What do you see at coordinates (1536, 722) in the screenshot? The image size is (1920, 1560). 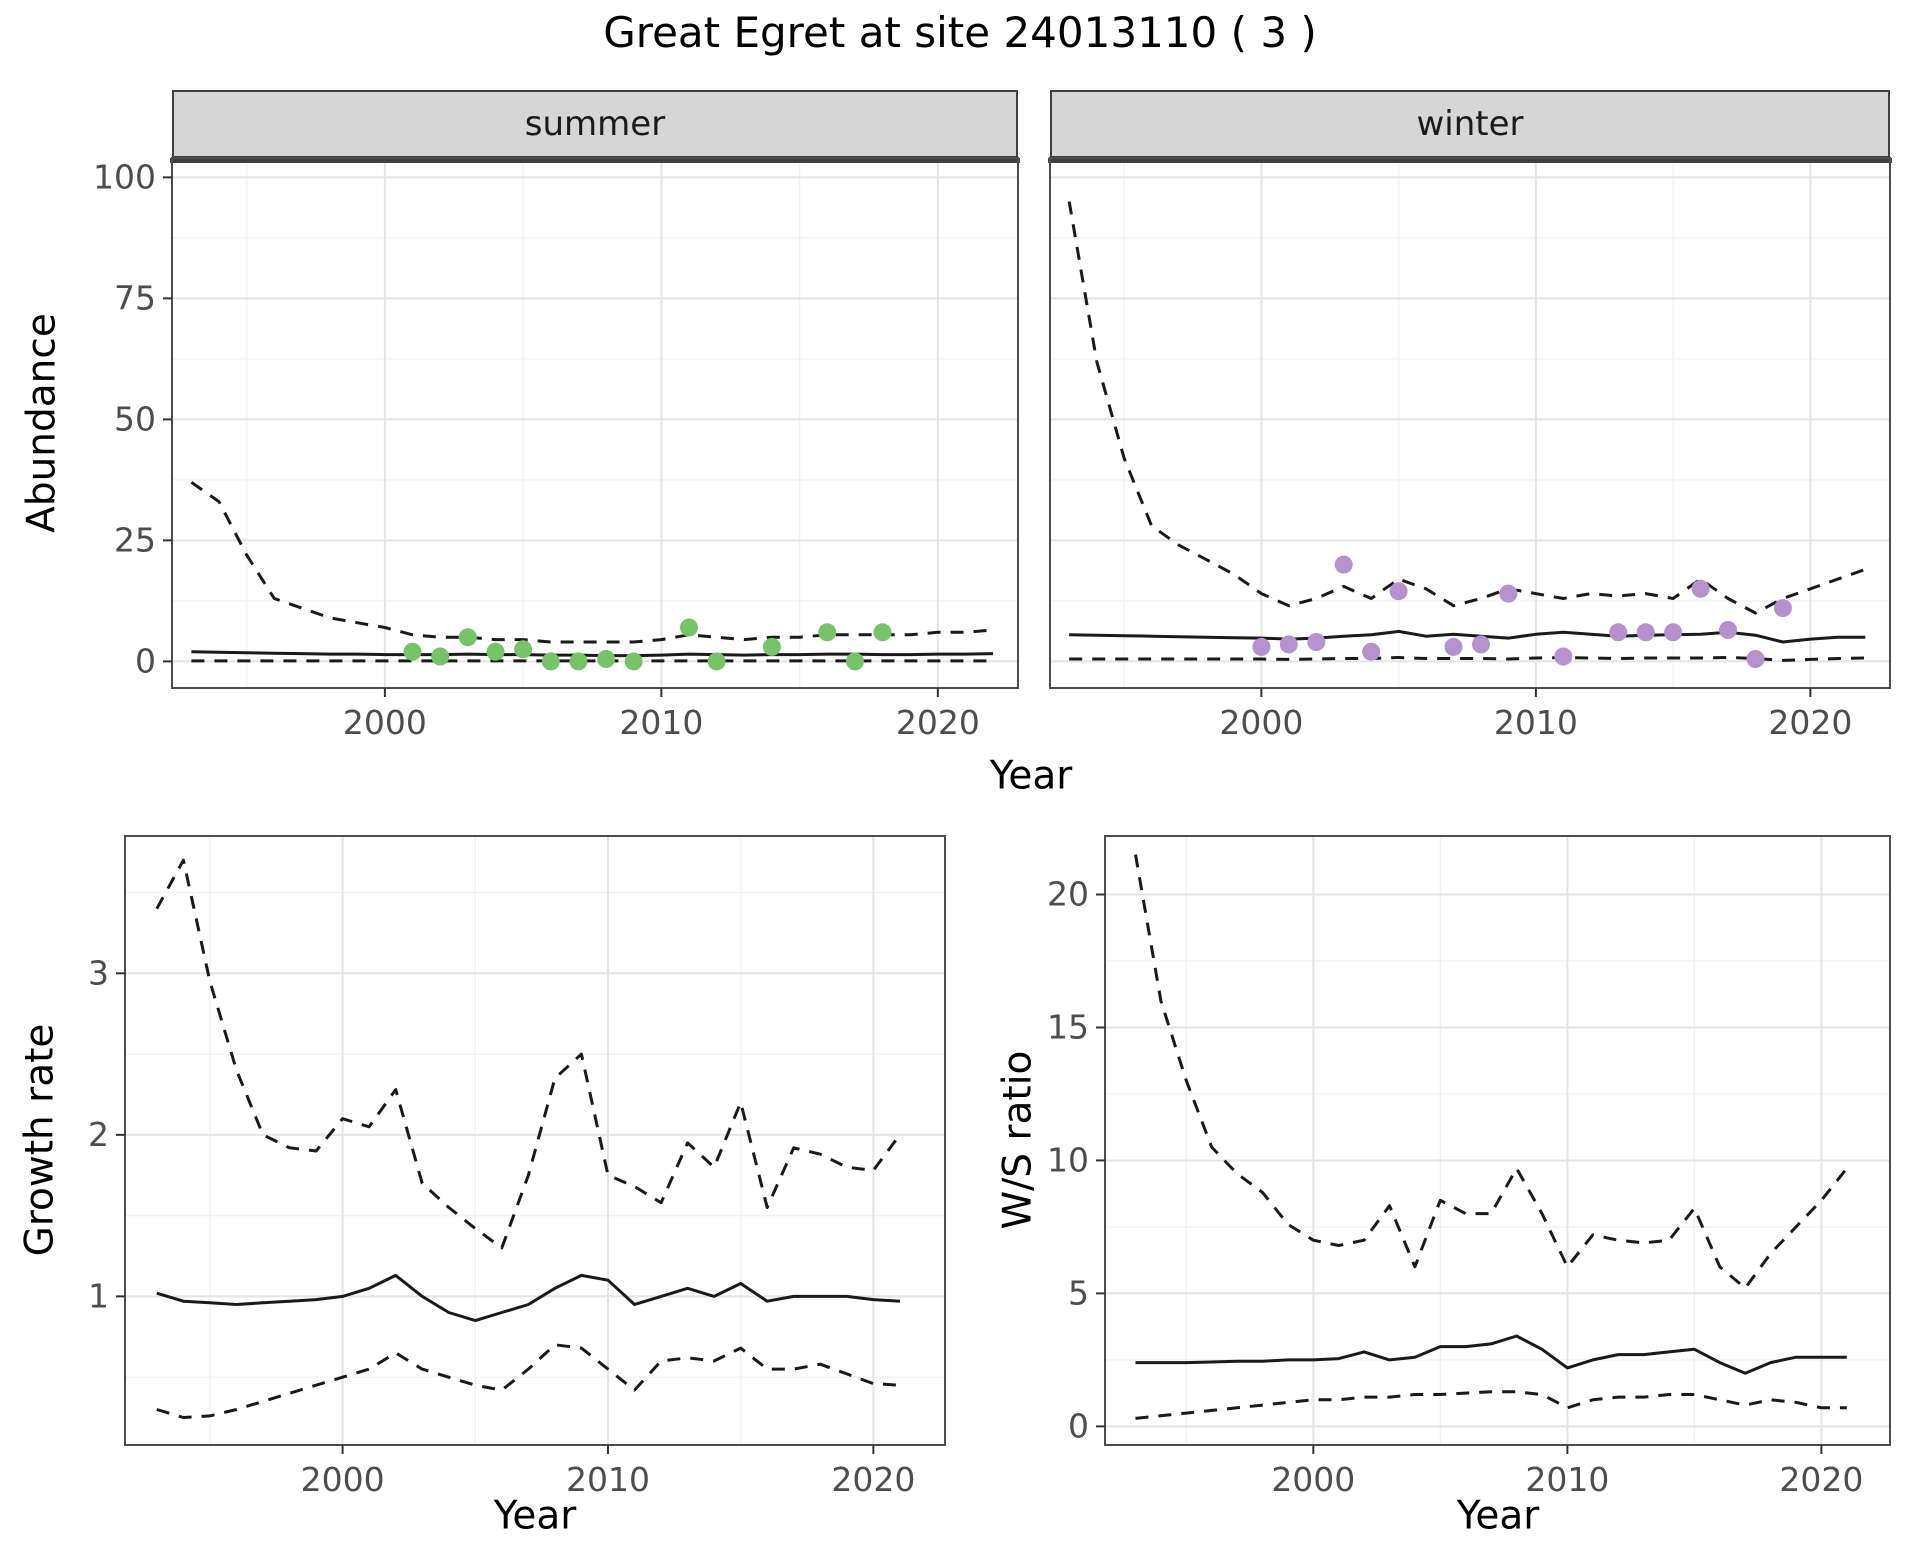 I see `winter-x-tick-label: 2010` at bounding box center [1536, 722].